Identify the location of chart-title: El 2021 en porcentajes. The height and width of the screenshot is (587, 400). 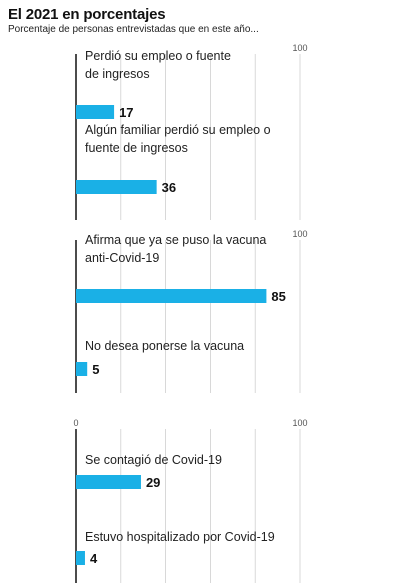
(87, 14).